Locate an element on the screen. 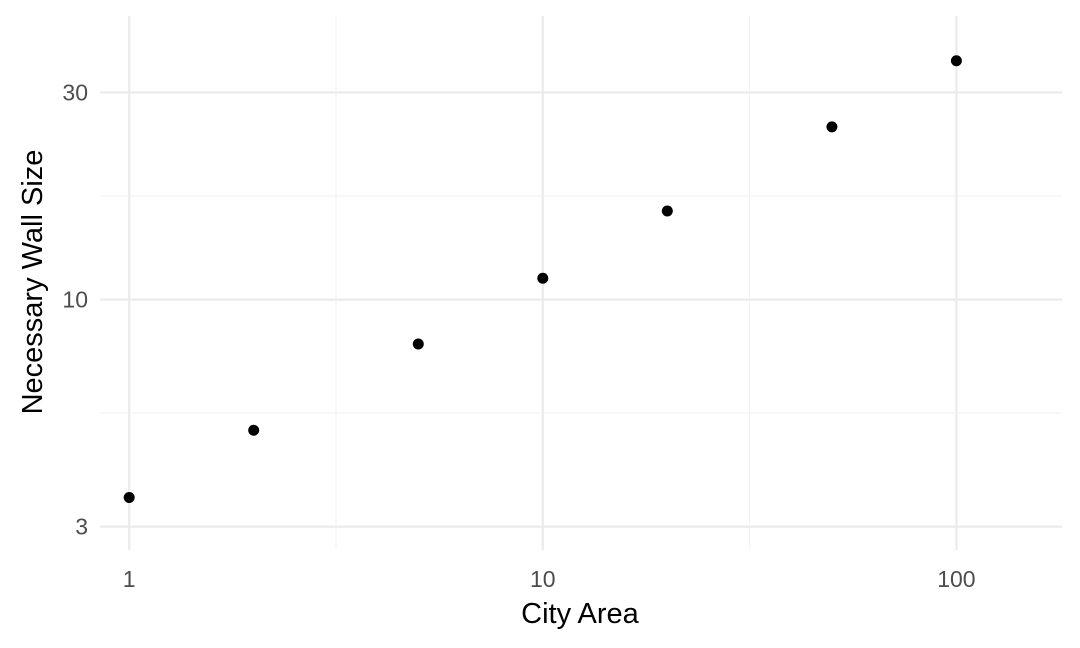 The width and height of the screenshot is (1080, 648). x-tick-label: 10 is located at coordinates (543, 579).